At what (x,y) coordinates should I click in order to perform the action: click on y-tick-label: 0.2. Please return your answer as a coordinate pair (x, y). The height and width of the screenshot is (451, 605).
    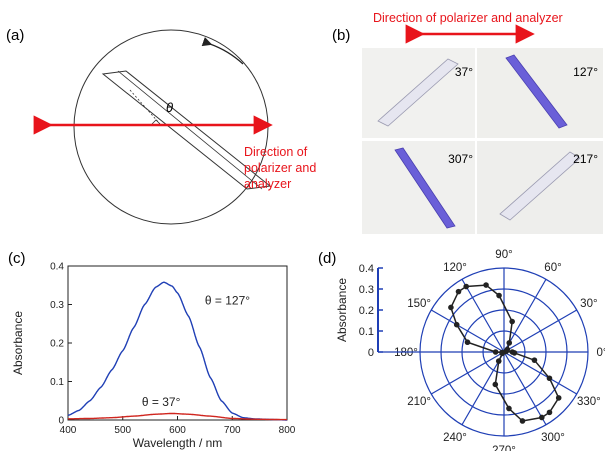
    Looking at the image, I should click on (57, 344).